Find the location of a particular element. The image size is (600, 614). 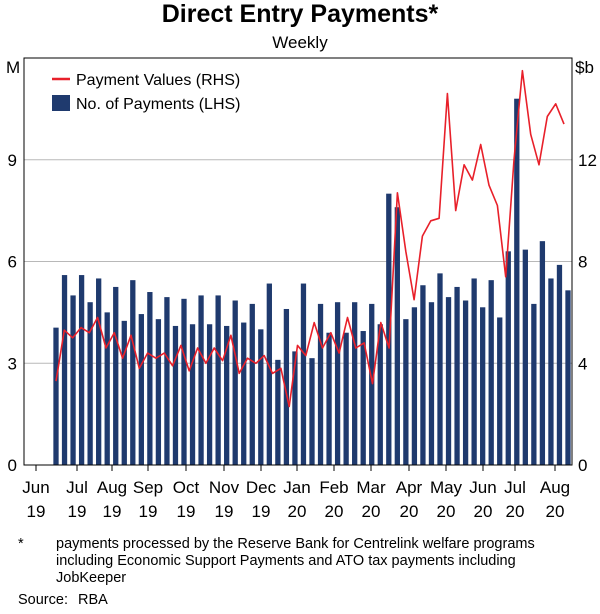

left-axis-unit: M is located at coordinates (13, 67).